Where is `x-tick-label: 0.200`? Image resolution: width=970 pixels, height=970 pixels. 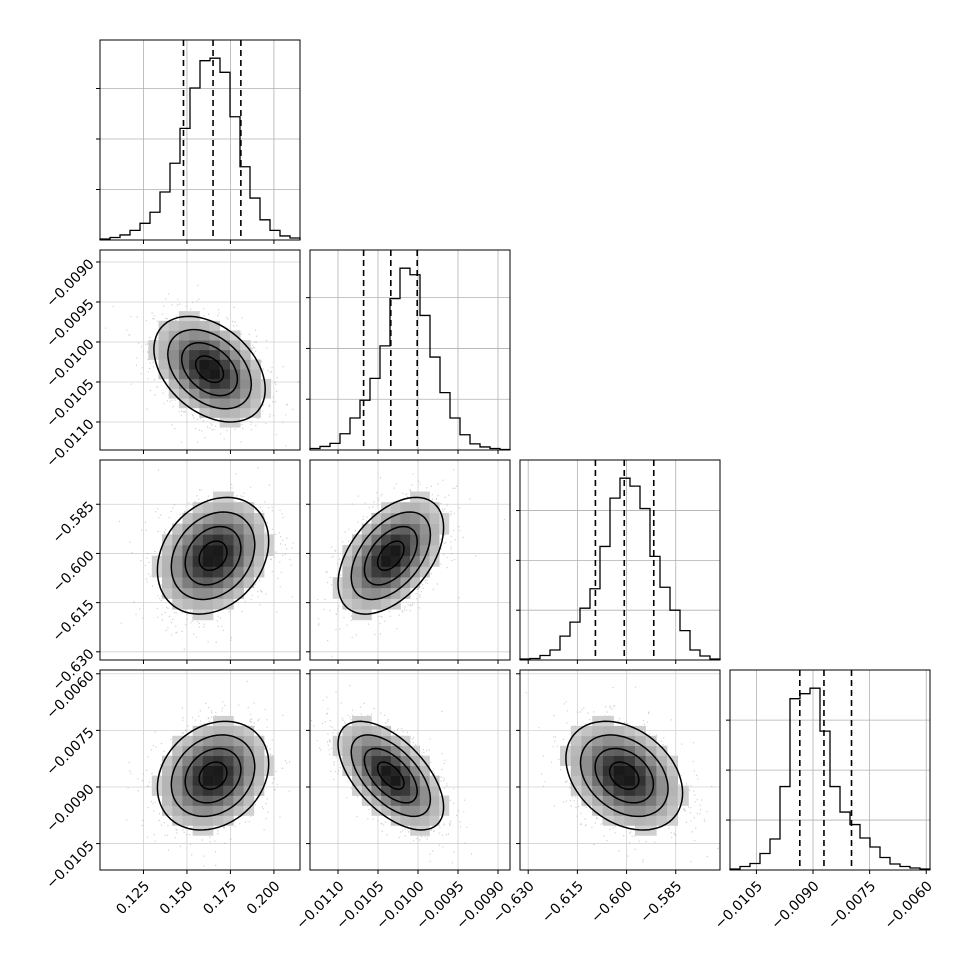
x-tick-label: 0.200 is located at coordinates (264, 898).